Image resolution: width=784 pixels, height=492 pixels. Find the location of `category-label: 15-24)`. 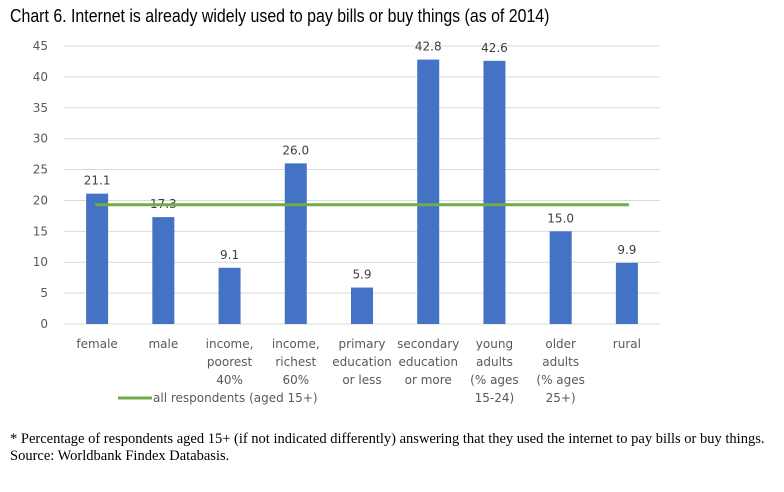

category-label: 15-24) is located at coordinates (495, 398).